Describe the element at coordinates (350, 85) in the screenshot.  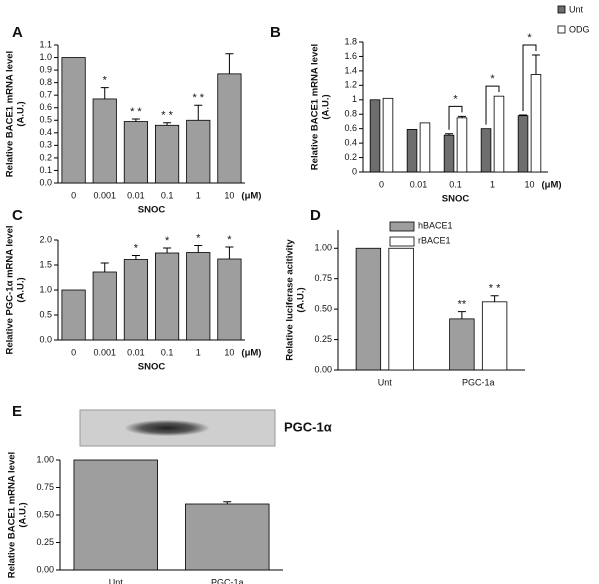
I see `y-tick-label: 1.2` at that location.